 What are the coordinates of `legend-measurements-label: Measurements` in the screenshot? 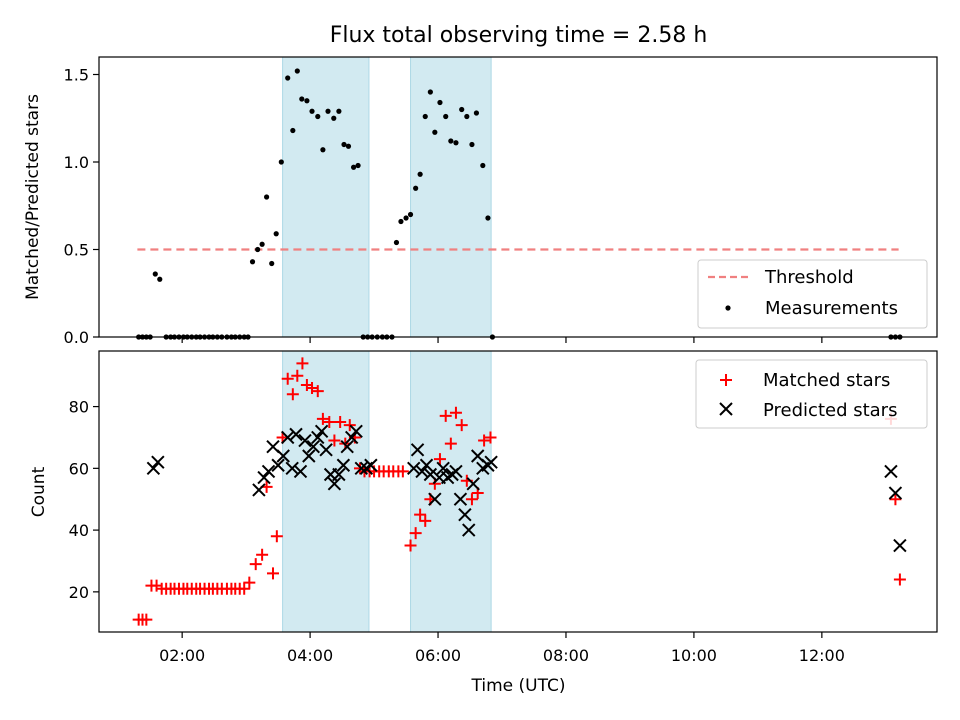 It's located at (831, 308).